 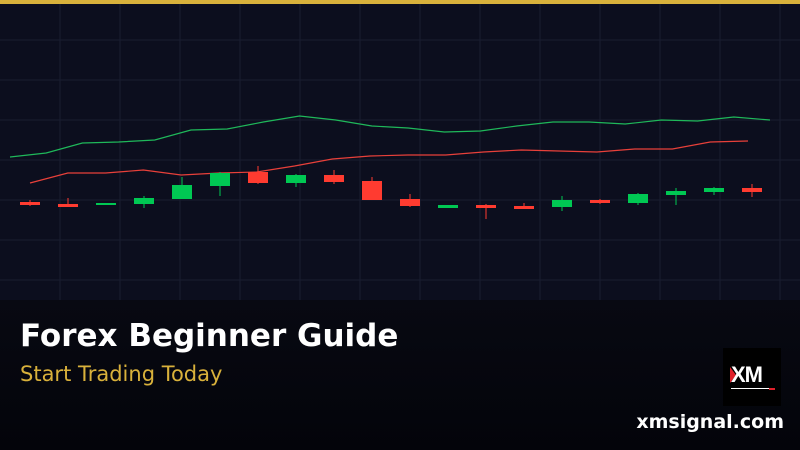 I want to click on xm-logo: XM, so click(x=752, y=377).